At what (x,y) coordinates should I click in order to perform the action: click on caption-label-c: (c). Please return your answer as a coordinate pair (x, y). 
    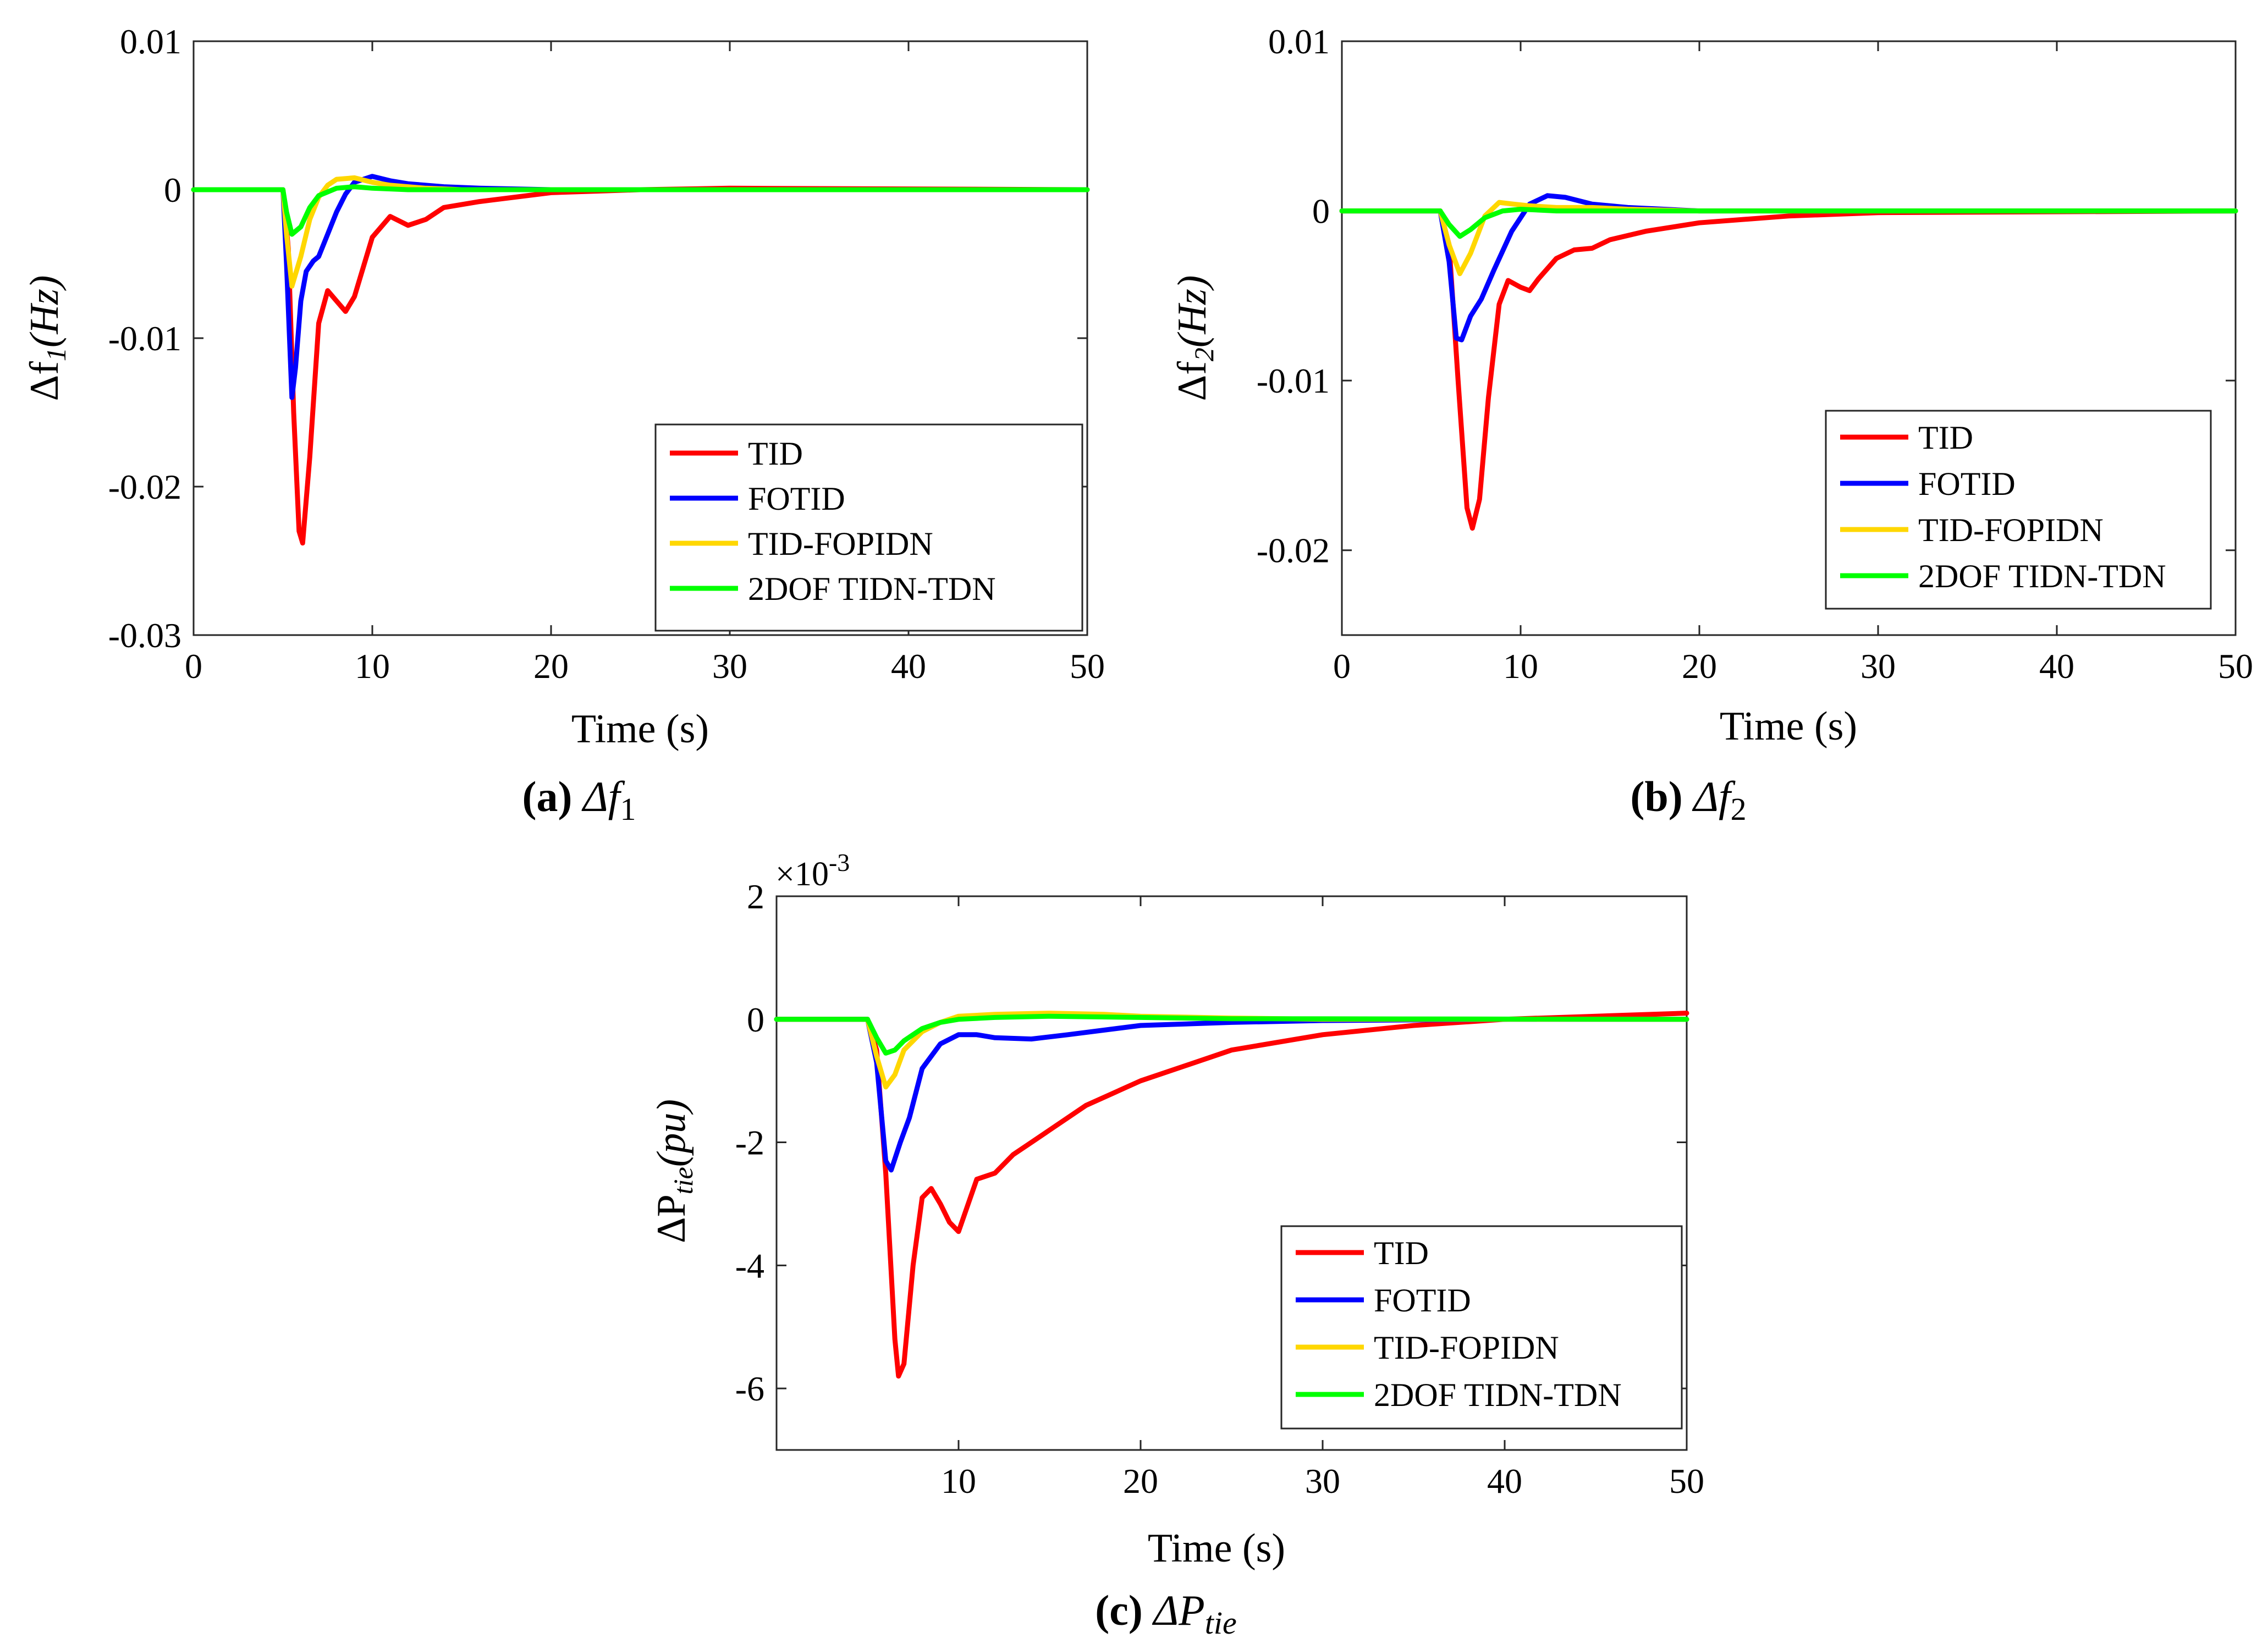
    Looking at the image, I should click on (1119, 1610).